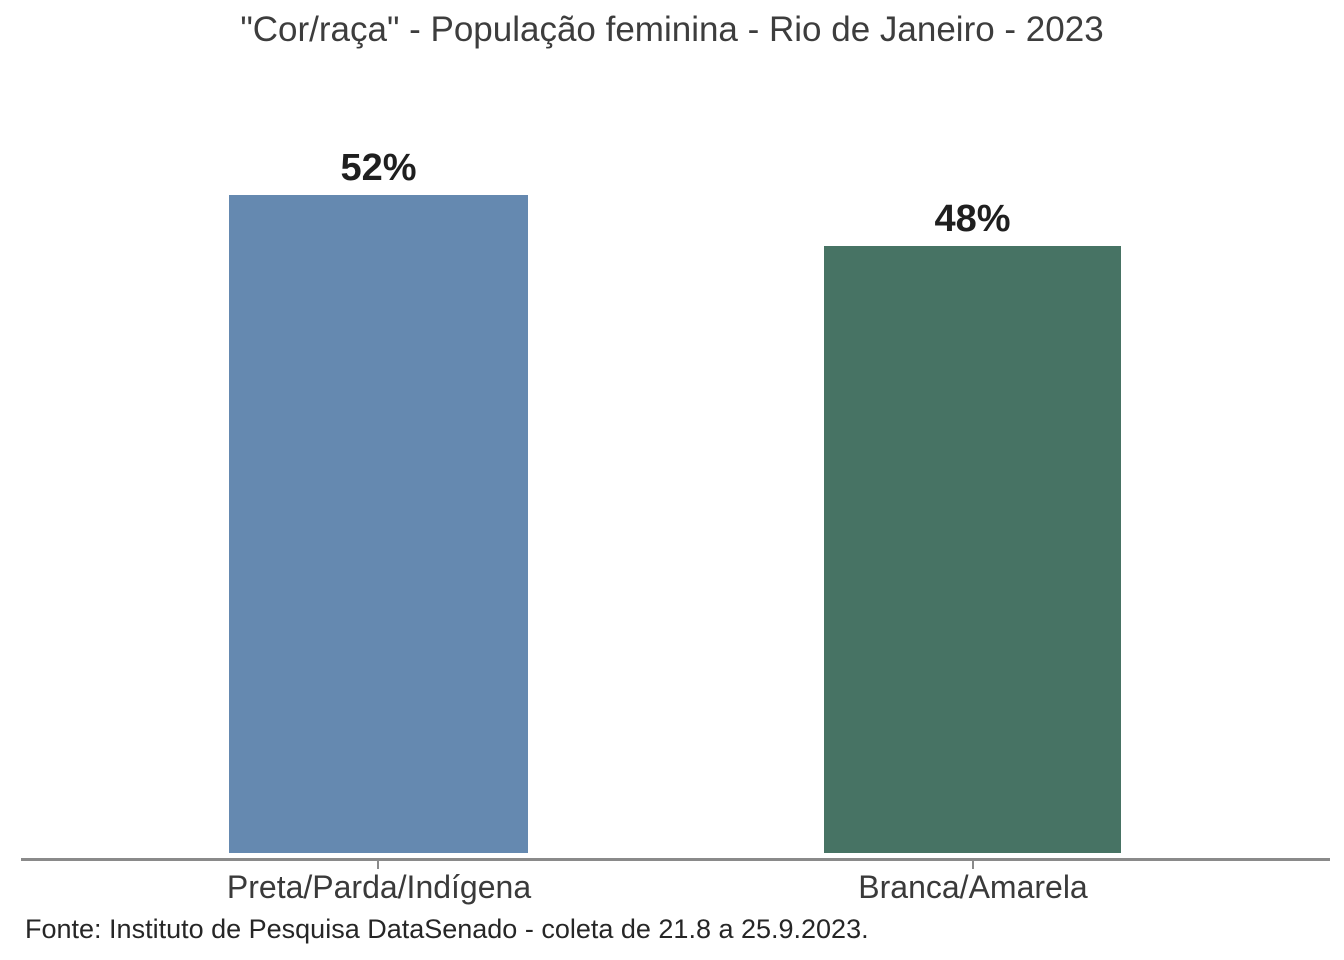 This screenshot has height=960, width=1344. What do you see at coordinates (972, 549) in the screenshot?
I see `bar` at bounding box center [972, 549].